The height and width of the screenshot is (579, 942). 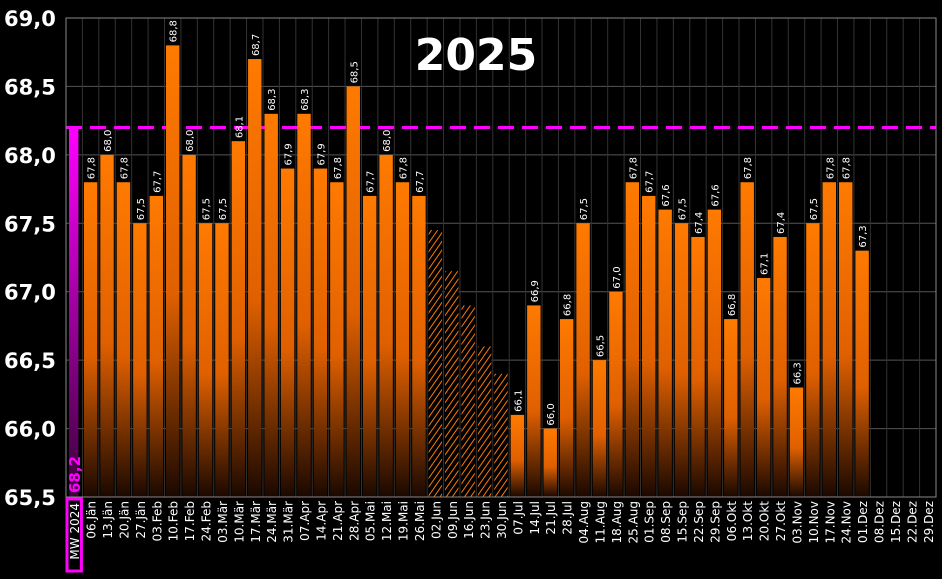 I want to click on x-tick-label: 09.Jun, so click(x=453, y=520).